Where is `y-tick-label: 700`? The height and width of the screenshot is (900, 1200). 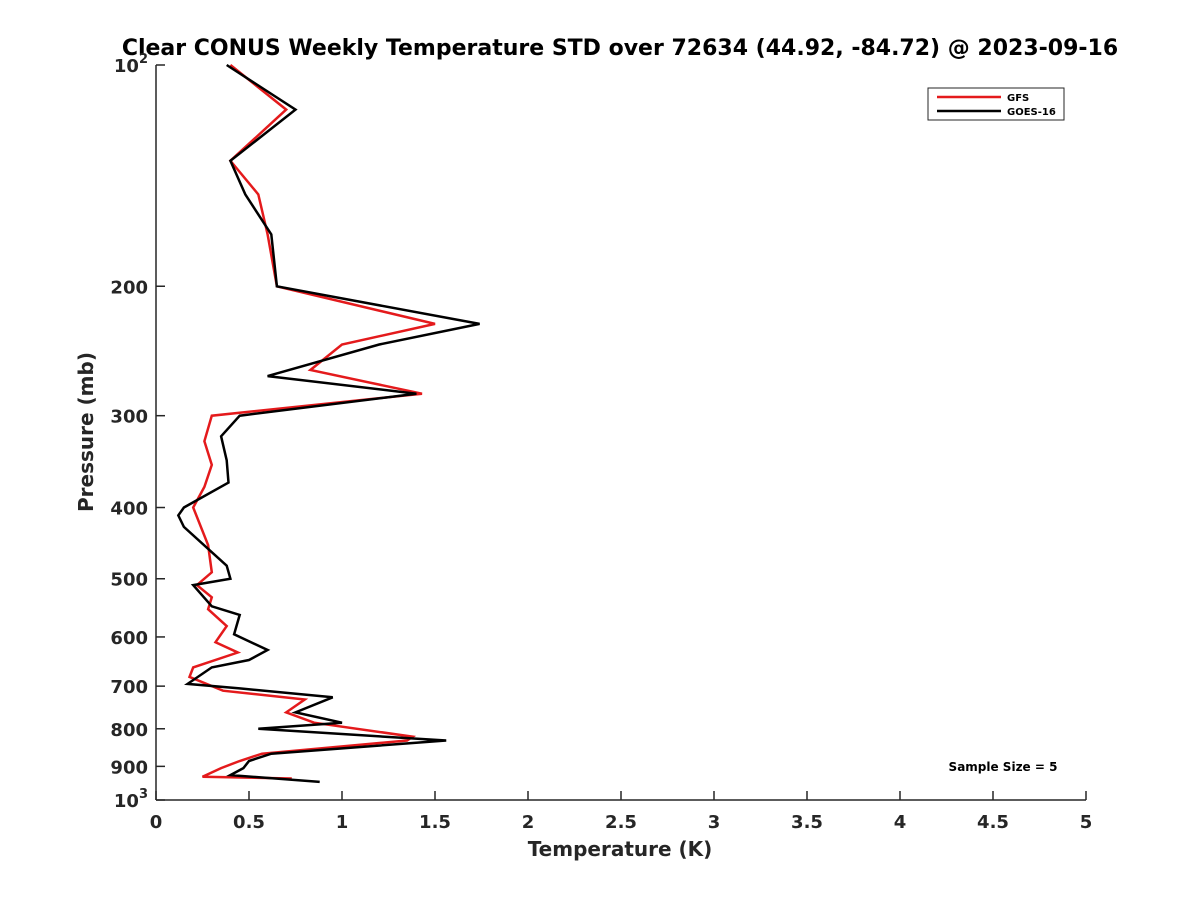
y-tick-label: 700 is located at coordinates (129, 687).